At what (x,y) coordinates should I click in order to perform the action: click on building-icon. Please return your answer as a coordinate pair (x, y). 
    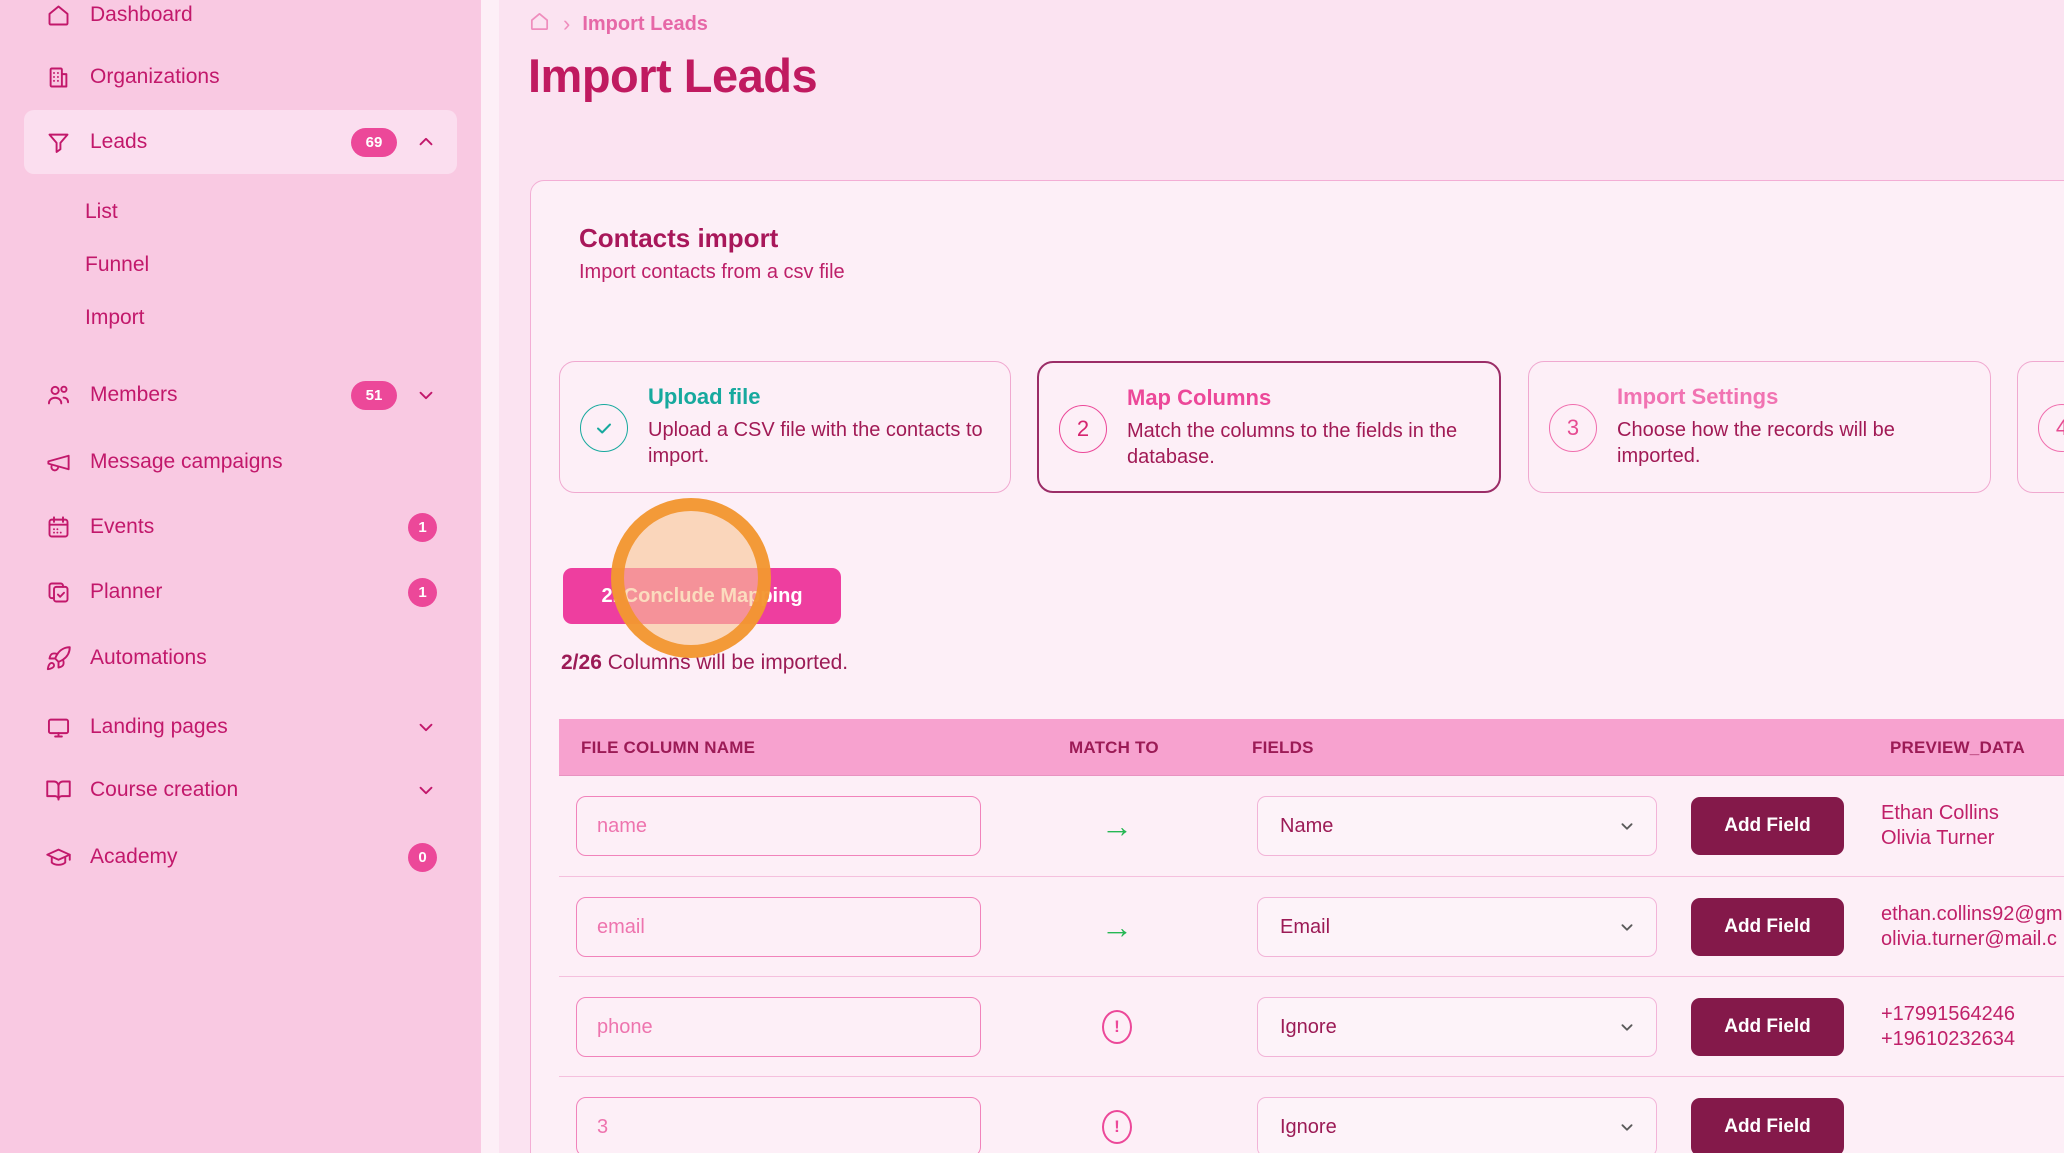
    Looking at the image, I should click on (58, 77).